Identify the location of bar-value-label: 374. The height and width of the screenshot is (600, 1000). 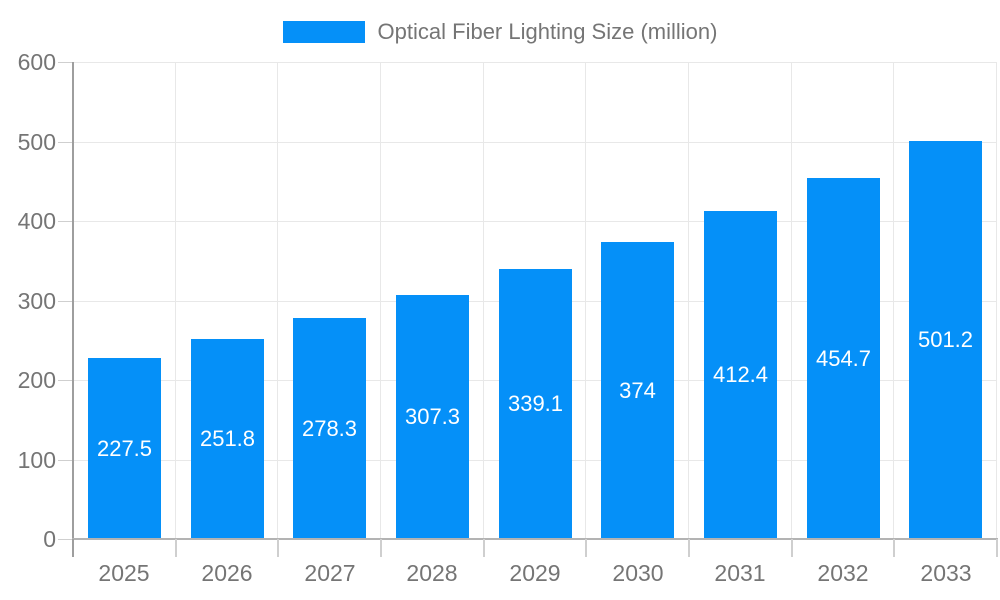
(637, 390).